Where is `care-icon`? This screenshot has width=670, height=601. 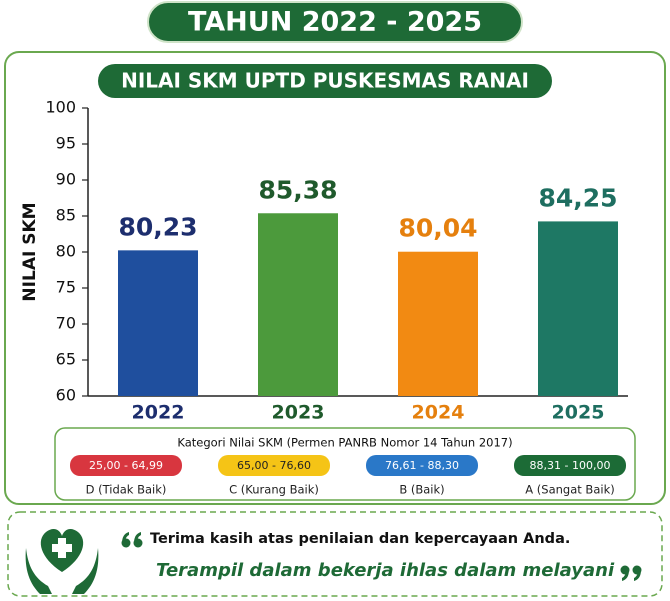
care-icon is located at coordinates (62, 561).